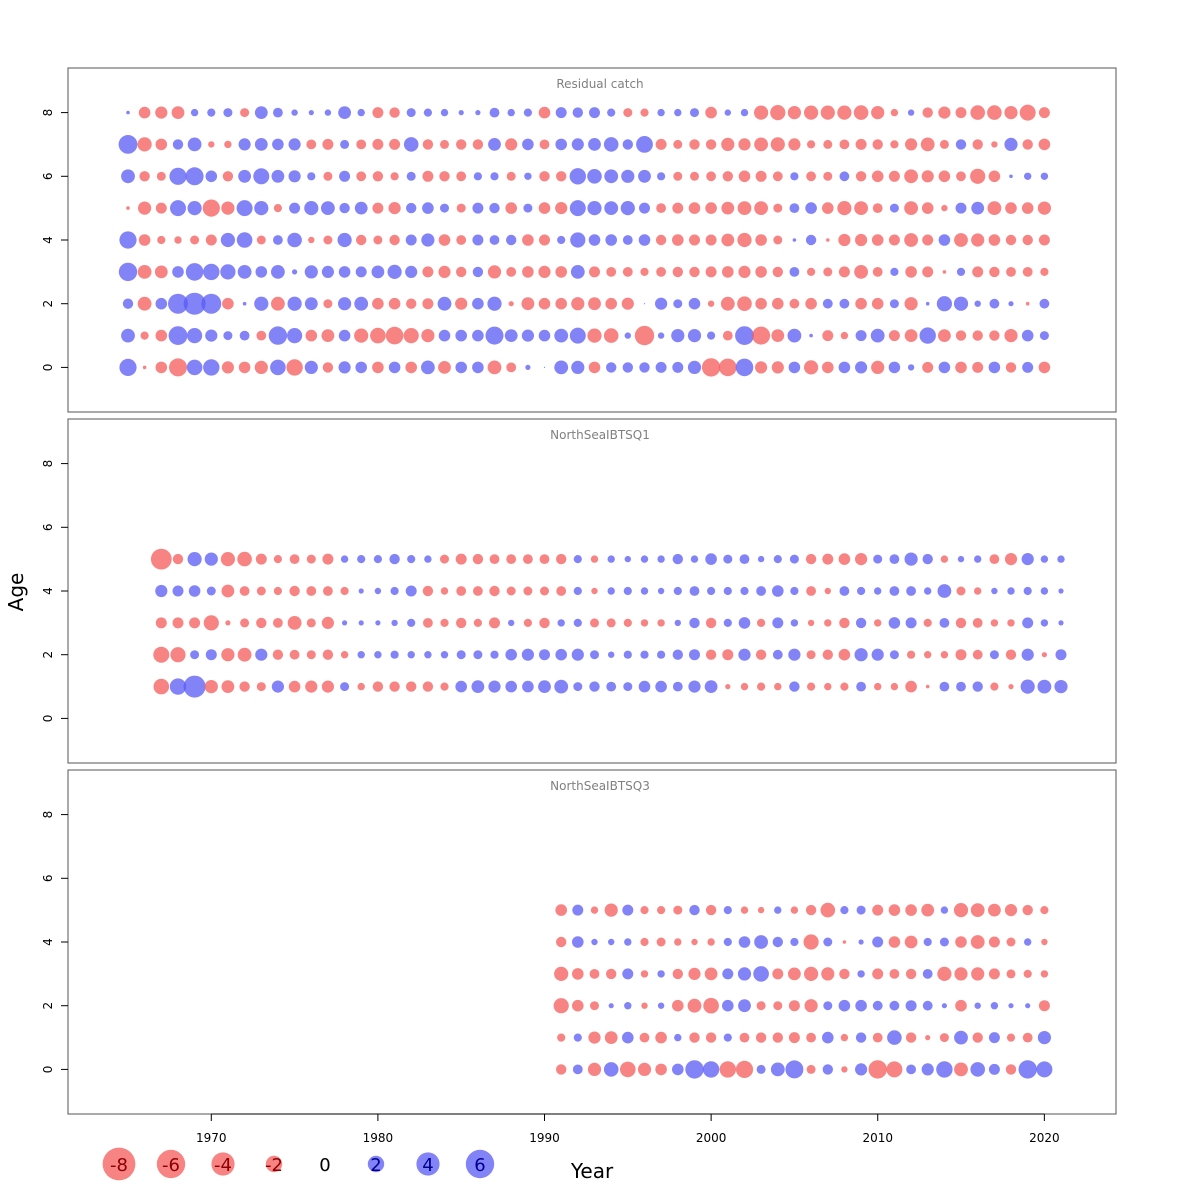 The width and height of the screenshot is (1200, 1200). Describe the element at coordinates (878, 113) in the screenshot. I see `bubble-age-8-year-2010` at that location.